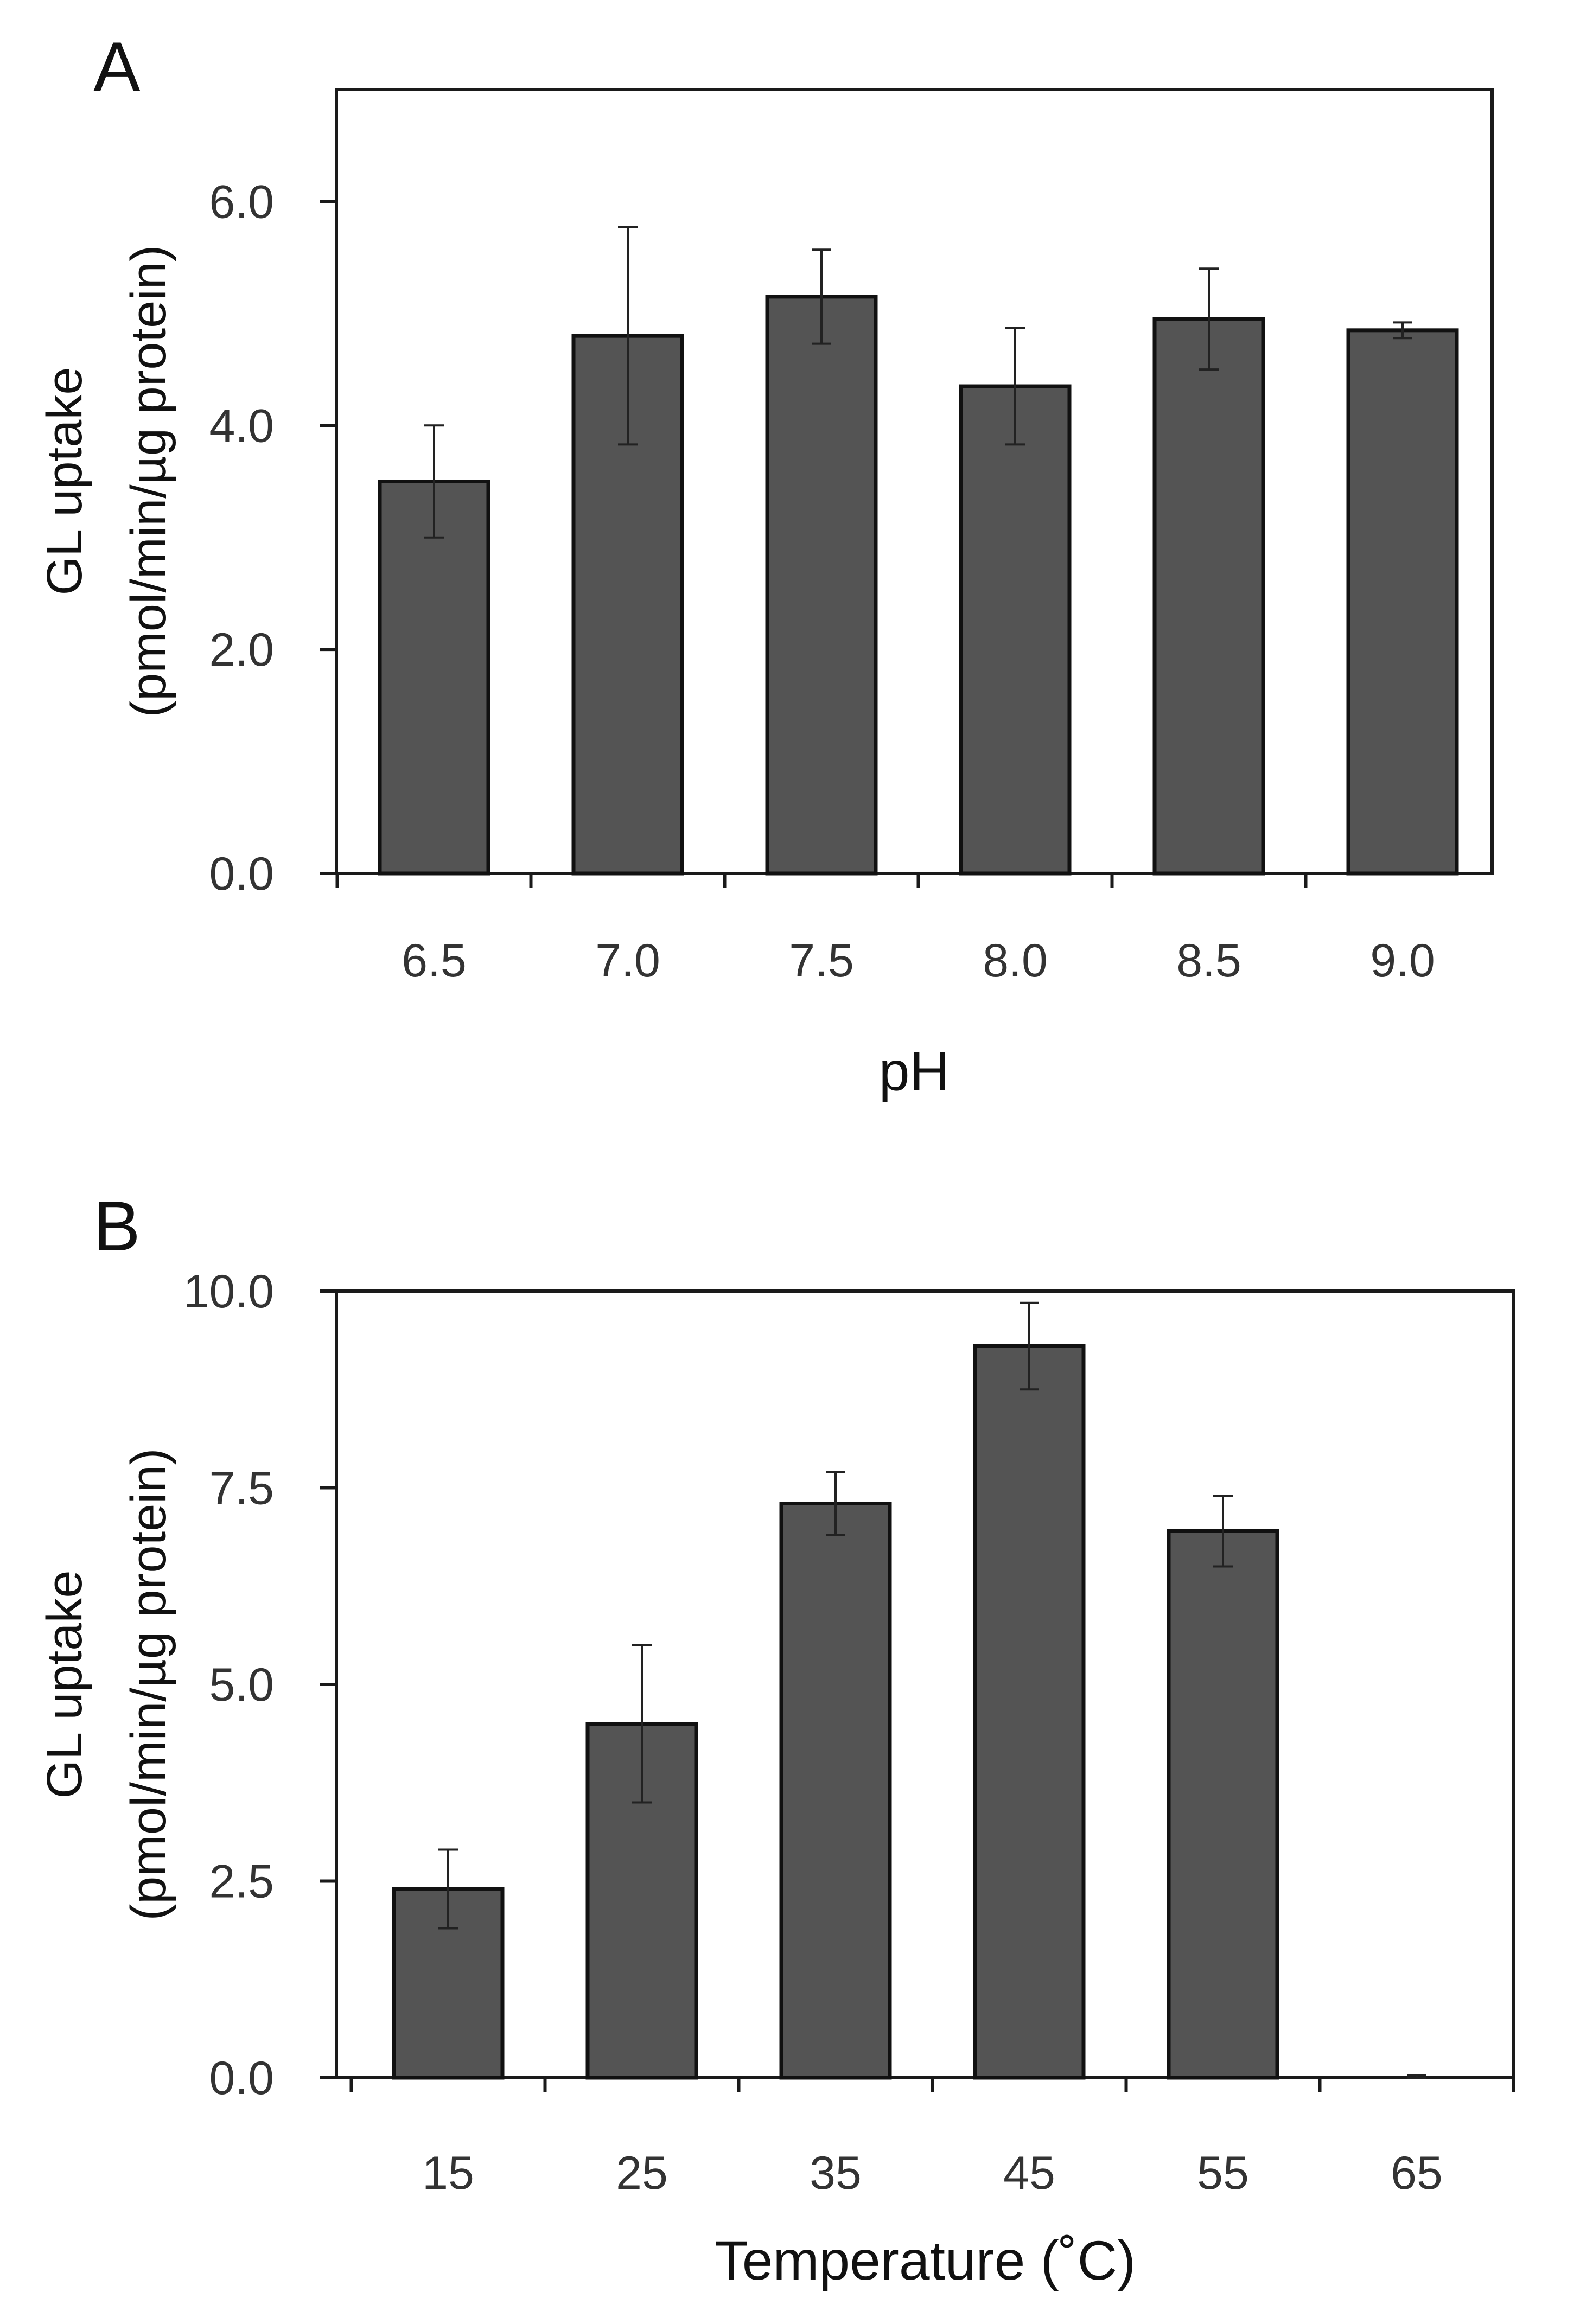 This screenshot has width=1580, height=2324. I want to click on panel-a-x-tick-label-2: 7.5, so click(821, 961).